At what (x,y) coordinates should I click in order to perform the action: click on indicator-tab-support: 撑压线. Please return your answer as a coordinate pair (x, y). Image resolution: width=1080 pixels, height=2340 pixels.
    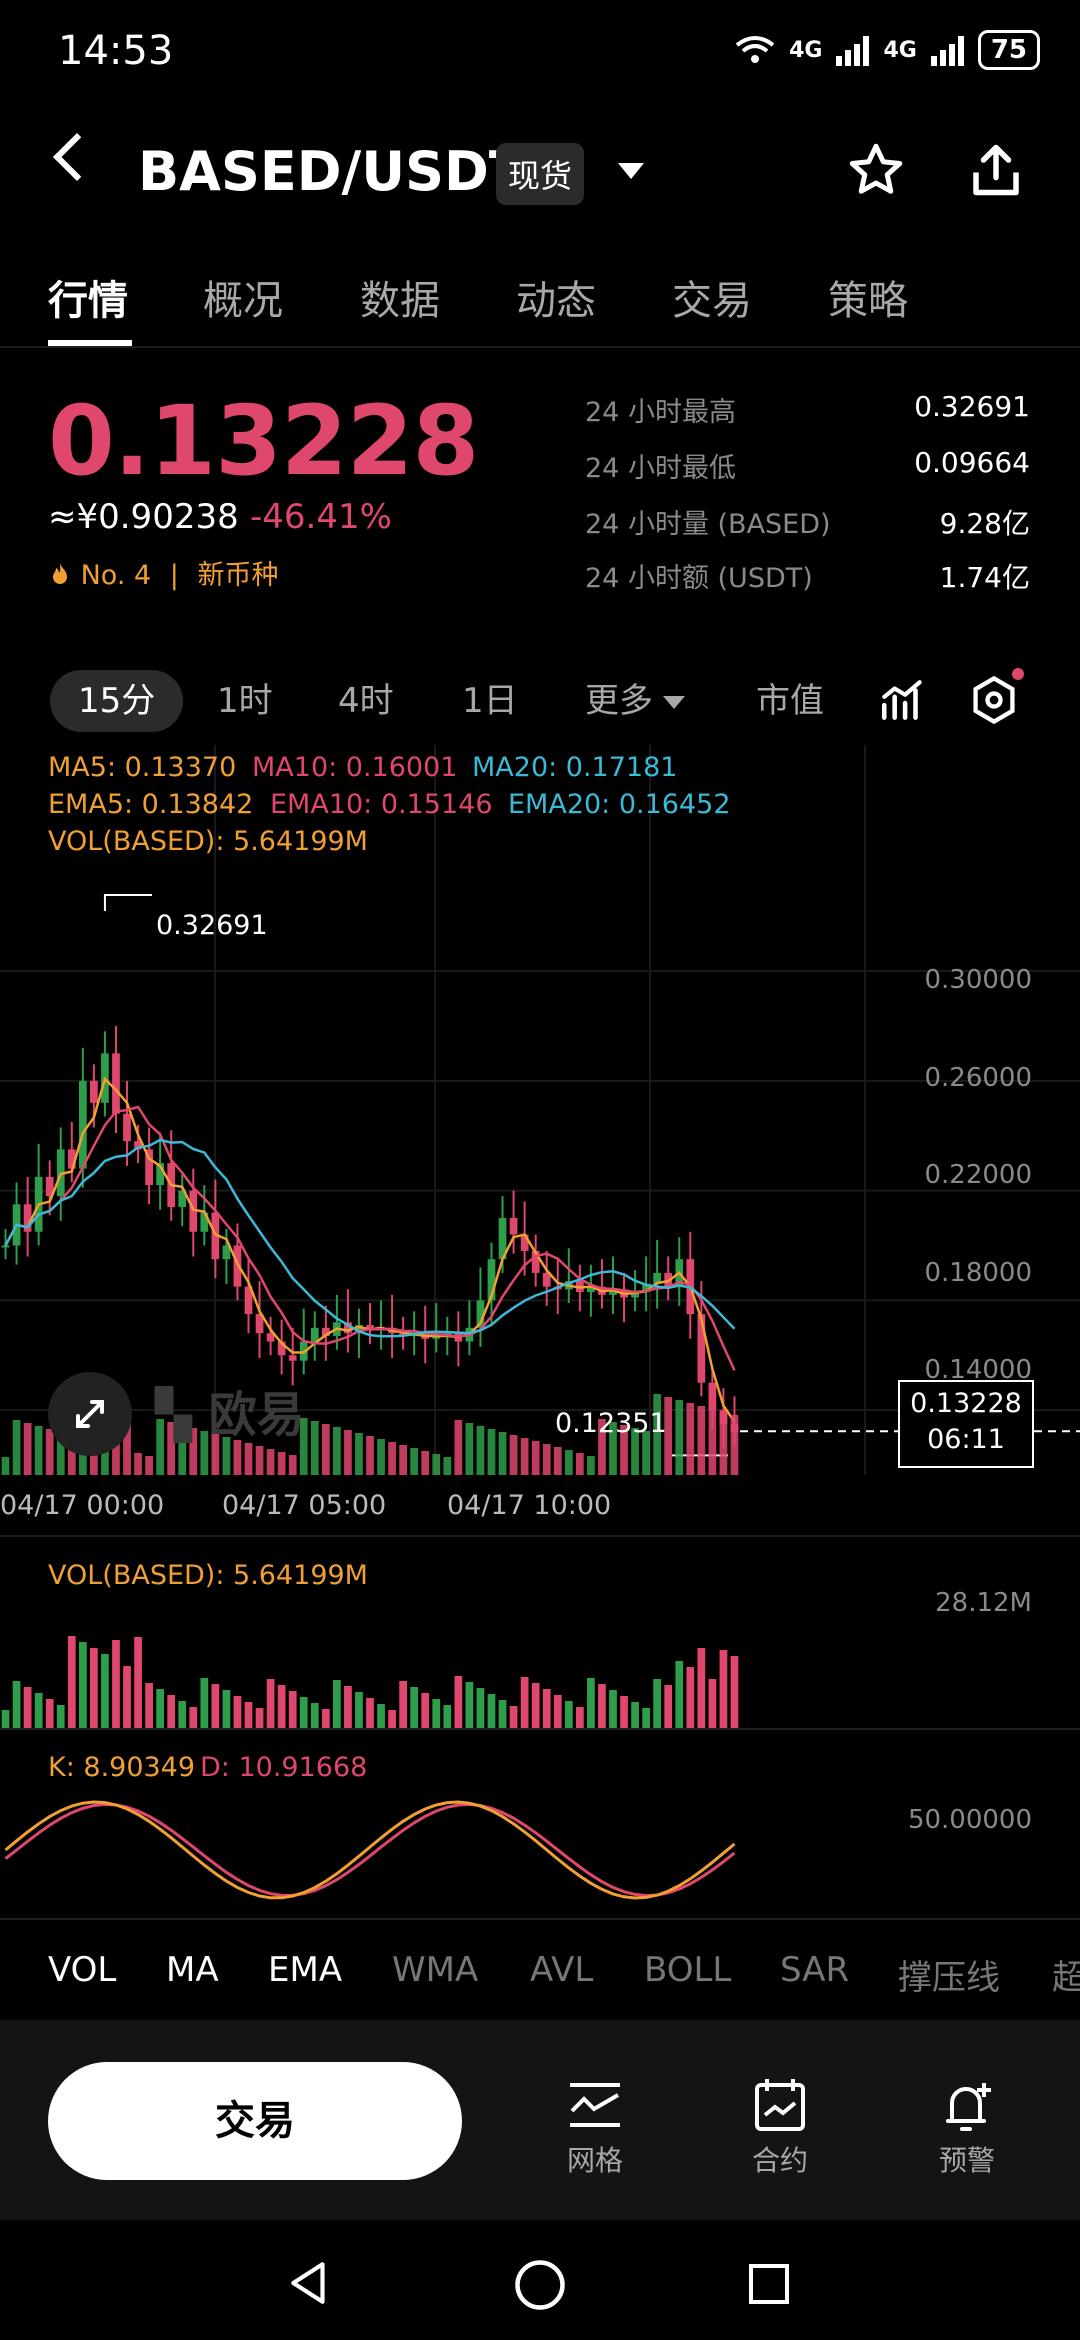
    Looking at the image, I should click on (949, 1974).